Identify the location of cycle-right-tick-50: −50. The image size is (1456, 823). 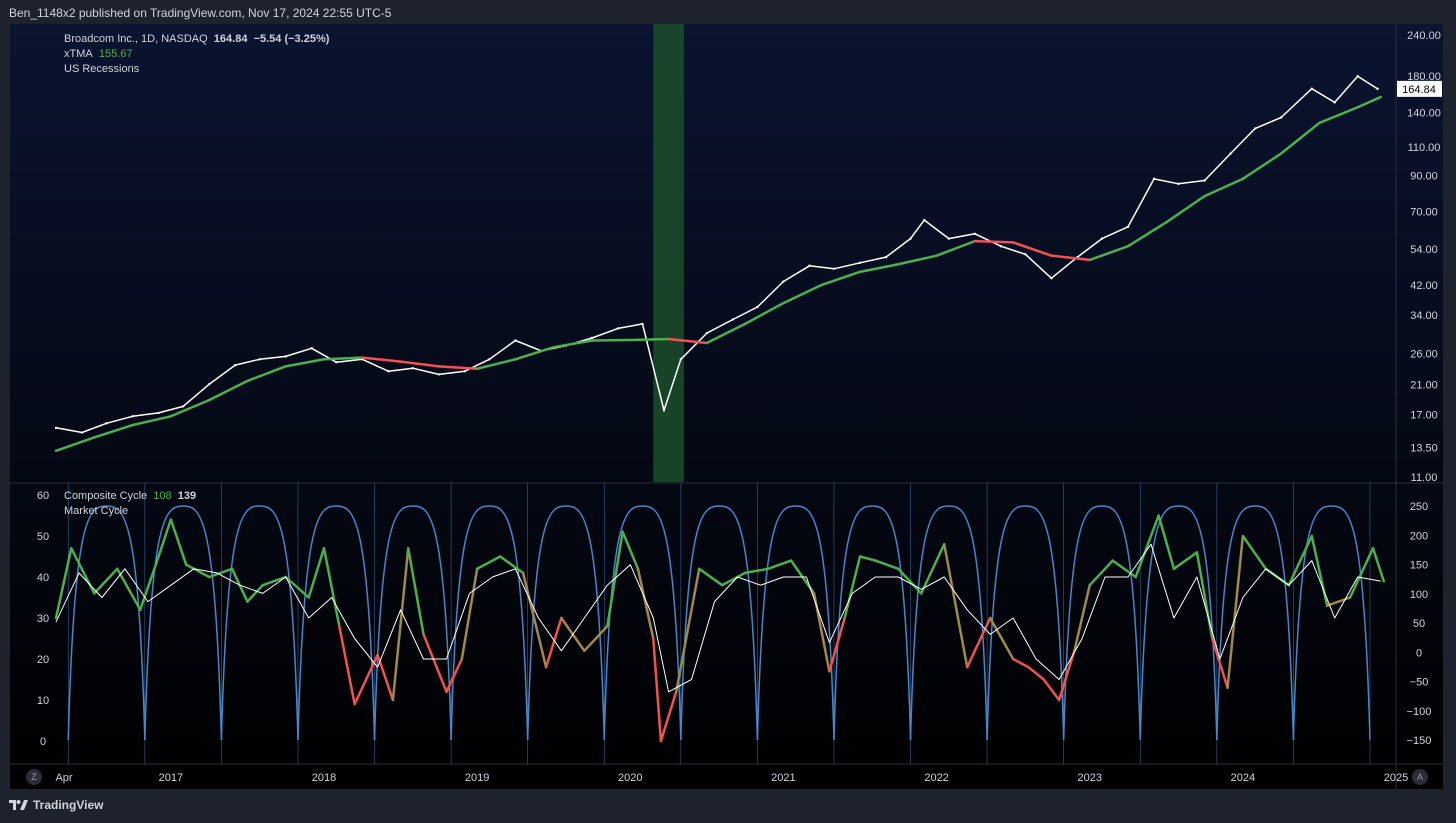
(1419, 683).